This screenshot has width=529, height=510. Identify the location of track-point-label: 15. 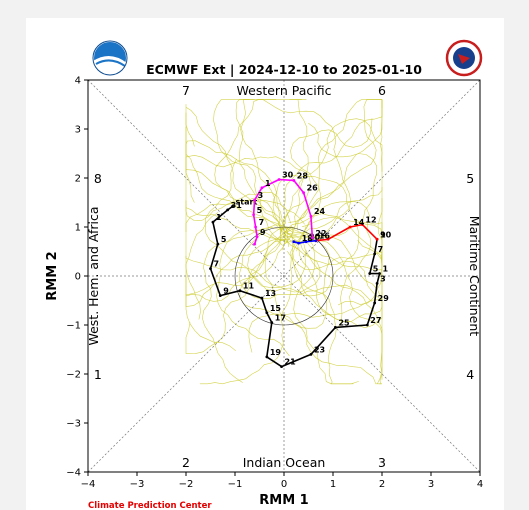
(276, 308).